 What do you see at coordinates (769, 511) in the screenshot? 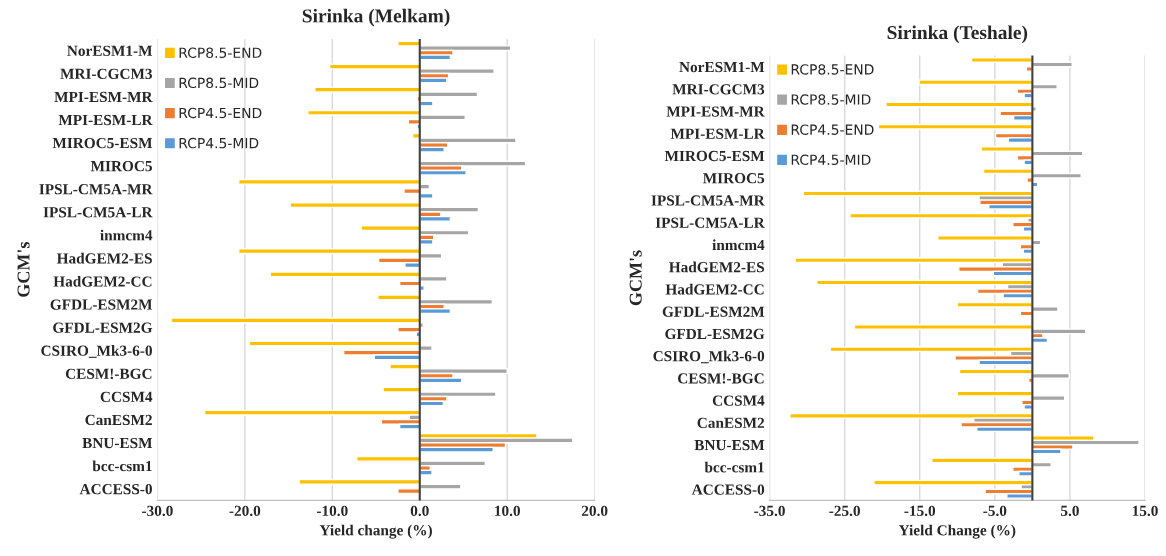
I see `x-tick-label: -35.0` at bounding box center [769, 511].